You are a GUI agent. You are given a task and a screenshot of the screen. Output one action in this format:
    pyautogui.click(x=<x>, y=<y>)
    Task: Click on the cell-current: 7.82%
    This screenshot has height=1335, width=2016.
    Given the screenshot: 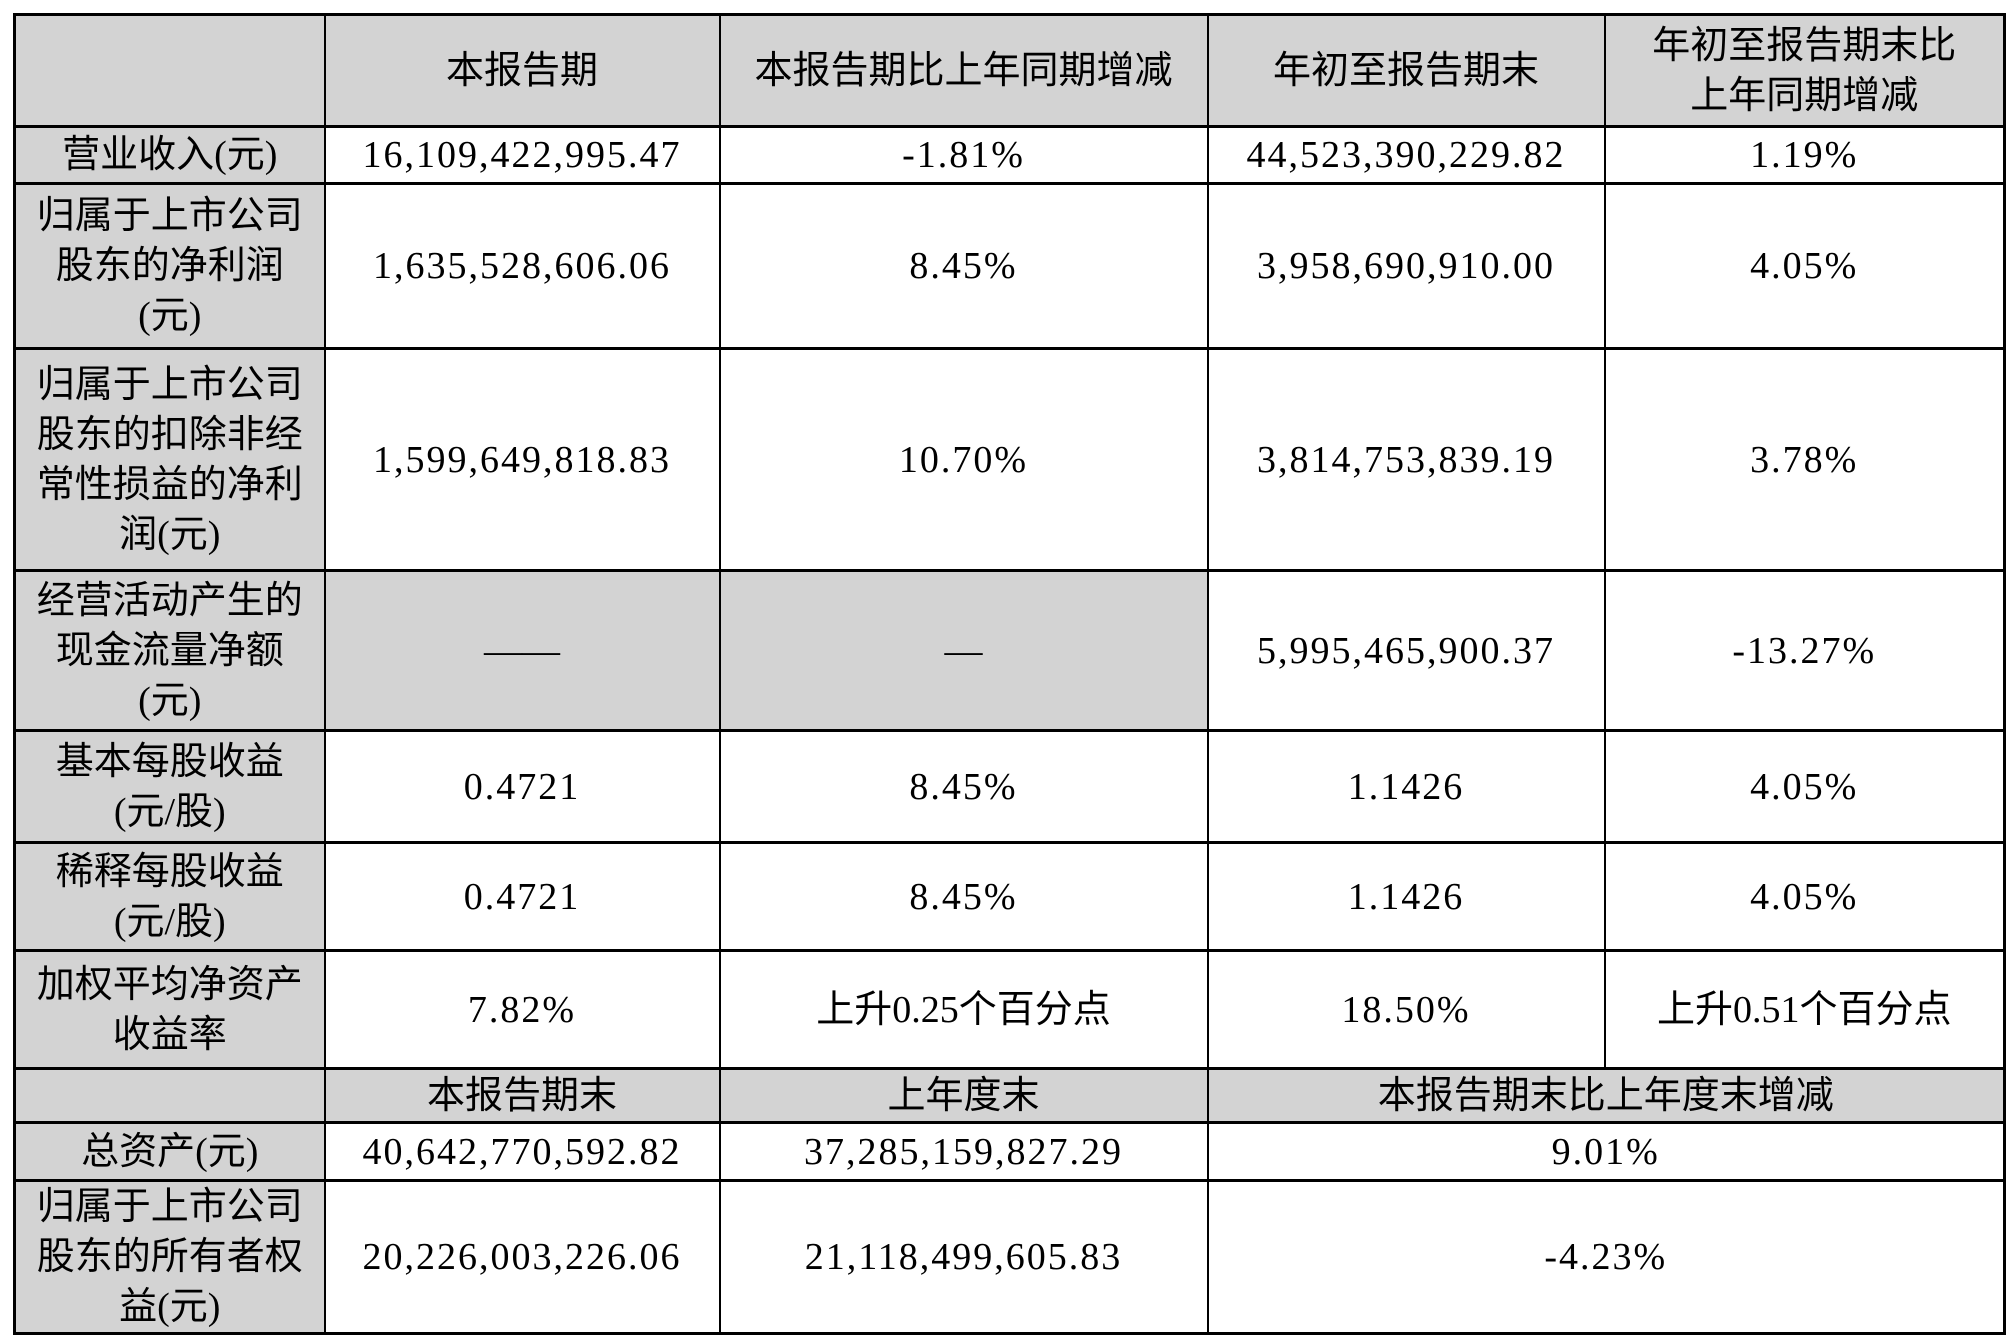 What is the action you would take?
    pyautogui.click(x=522, y=1009)
    